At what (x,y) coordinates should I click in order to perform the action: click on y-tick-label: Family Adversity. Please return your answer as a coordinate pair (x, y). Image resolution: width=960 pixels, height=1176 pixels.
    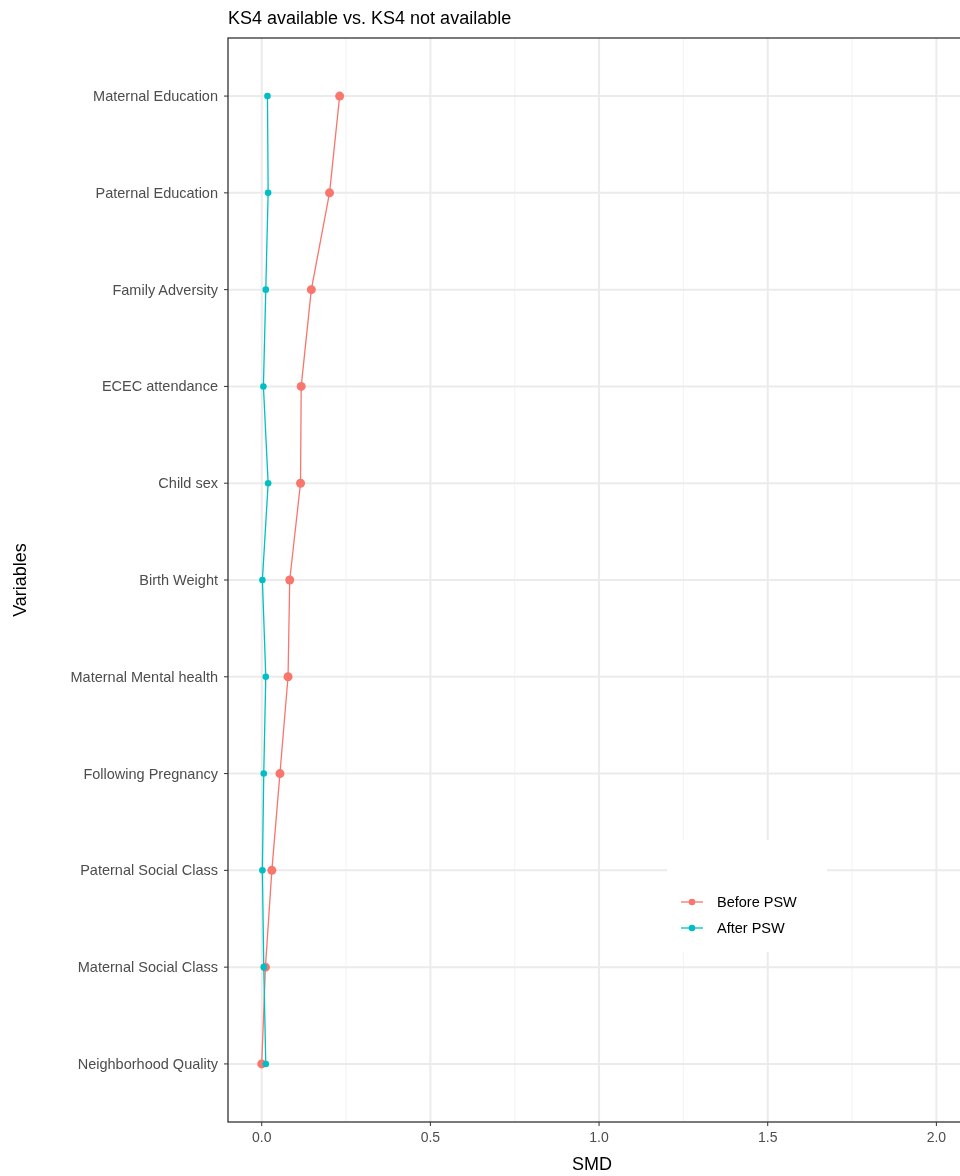
    Looking at the image, I should click on (165, 289).